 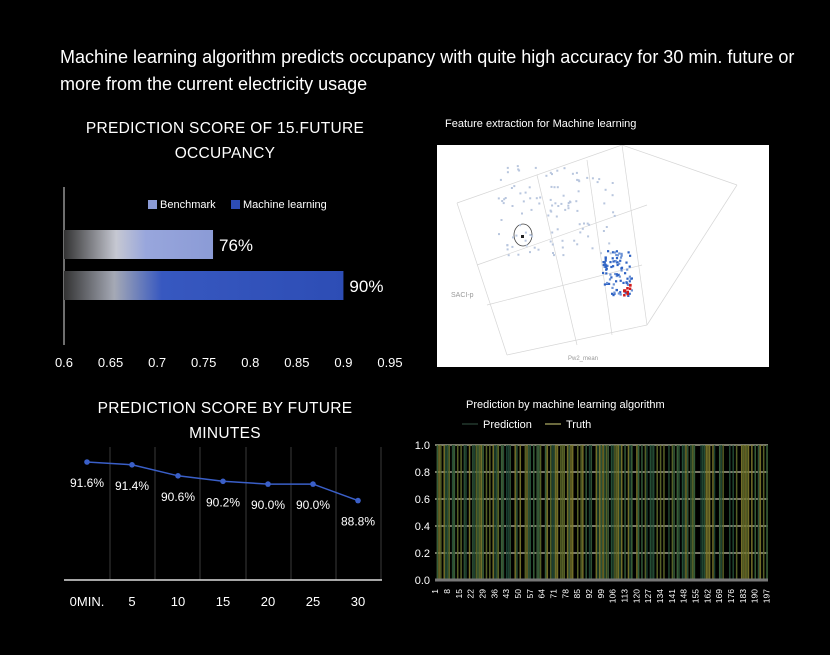 I want to click on pred-x-tick: 50, so click(x=518, y=594).